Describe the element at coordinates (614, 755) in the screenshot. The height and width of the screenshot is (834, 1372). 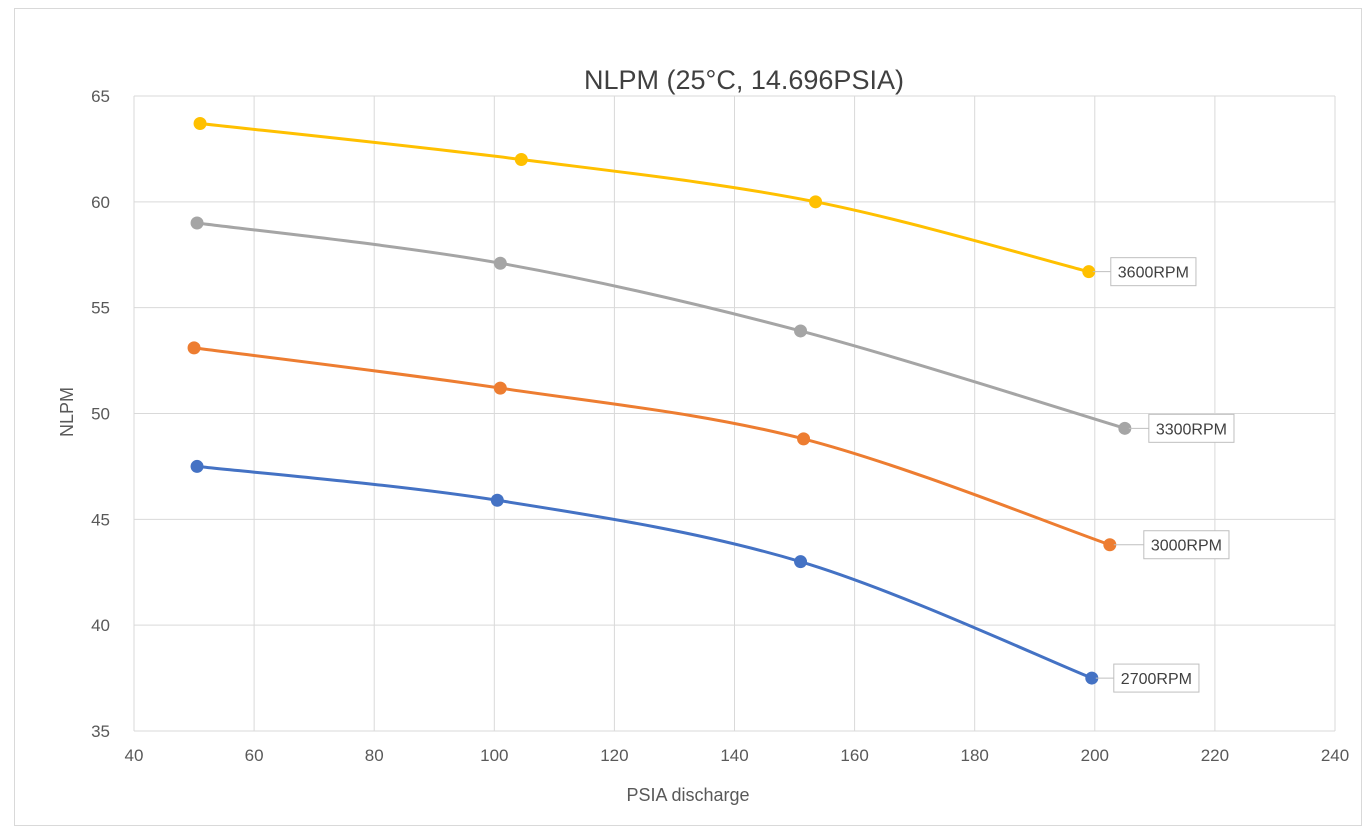
I see `x-tick-label: 120` at that location.